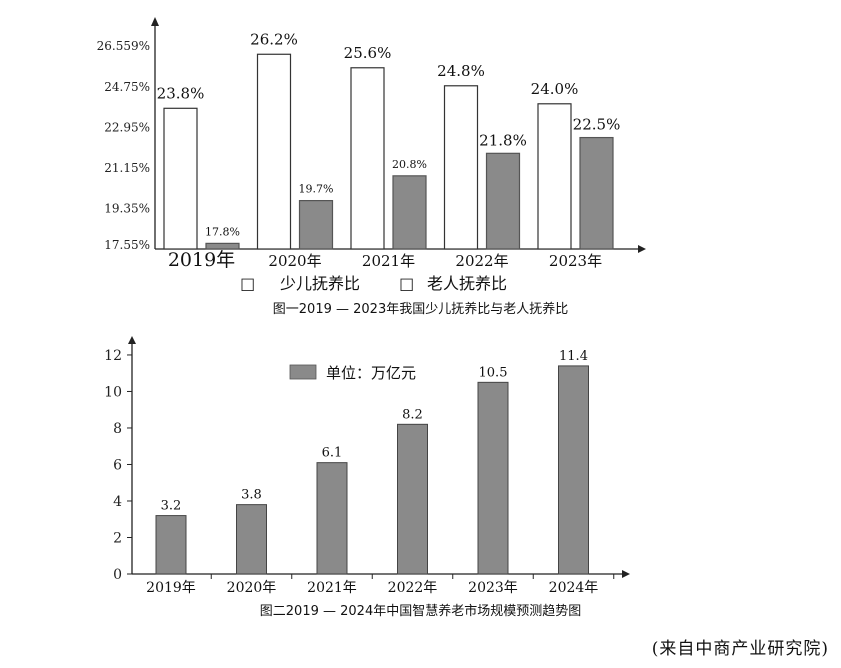 The height and width of the screenshot is (668, 841). I want to click on chart1-y-tick-label: 22.95%, so click(127, 127).